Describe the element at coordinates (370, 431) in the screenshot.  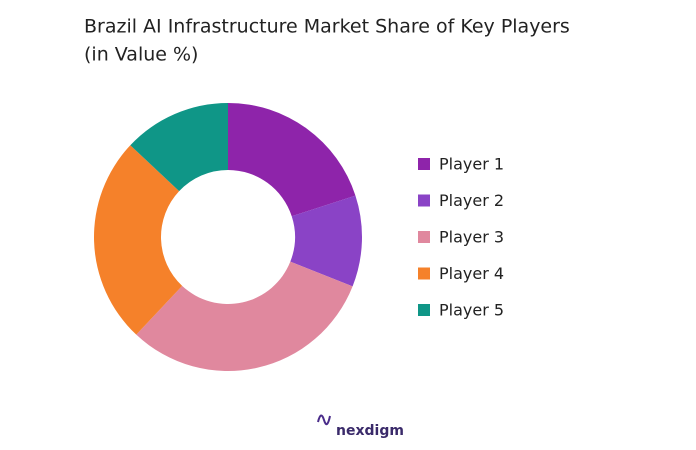
I see `watermark: nexdigm` at that location.